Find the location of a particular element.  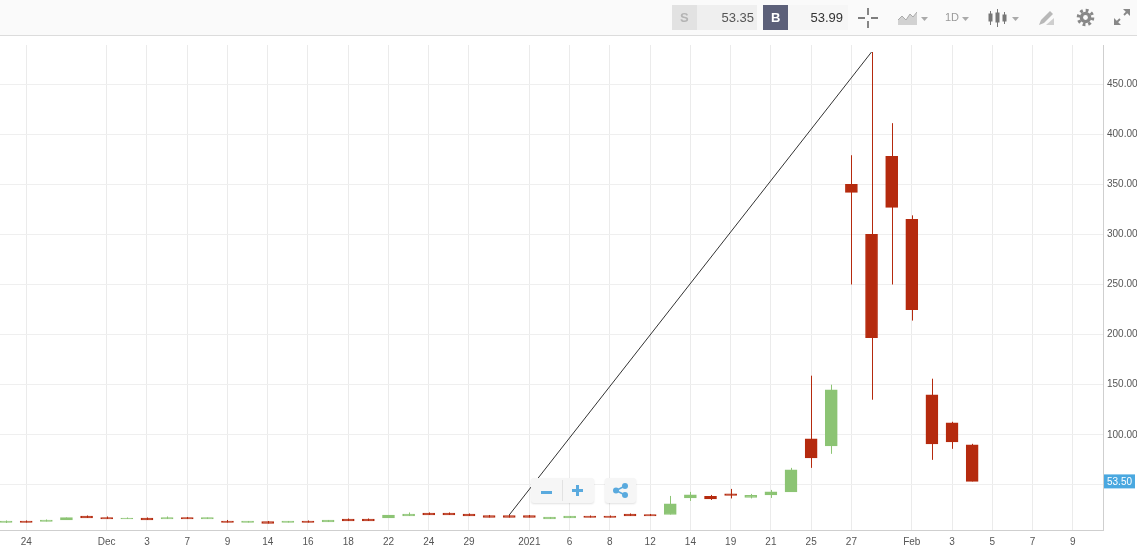

x-tick-label: 16 is located at coordinates (308, 541).